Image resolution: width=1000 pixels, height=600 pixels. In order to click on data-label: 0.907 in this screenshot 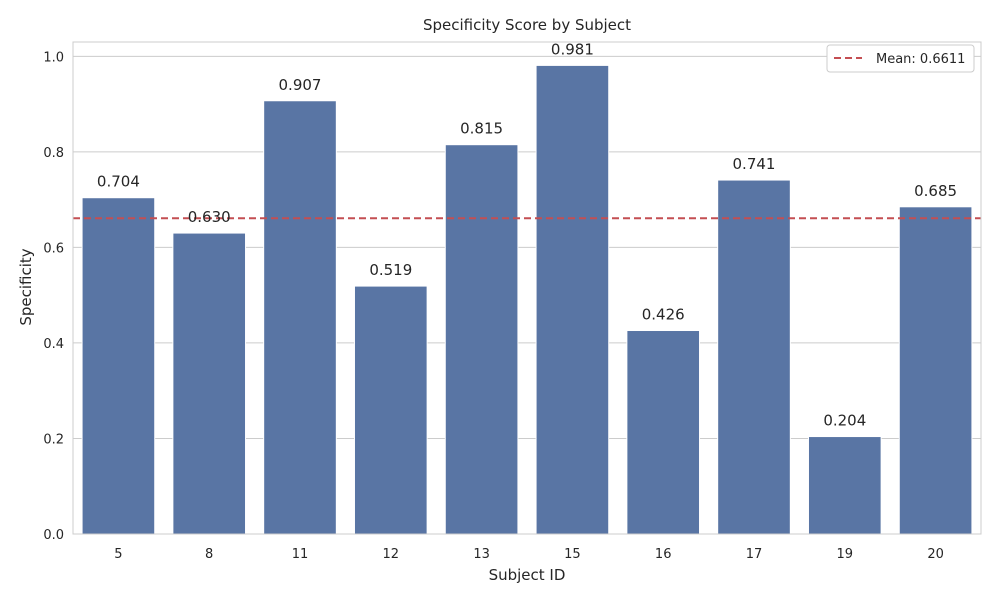, I will do `click(300, 85)`.